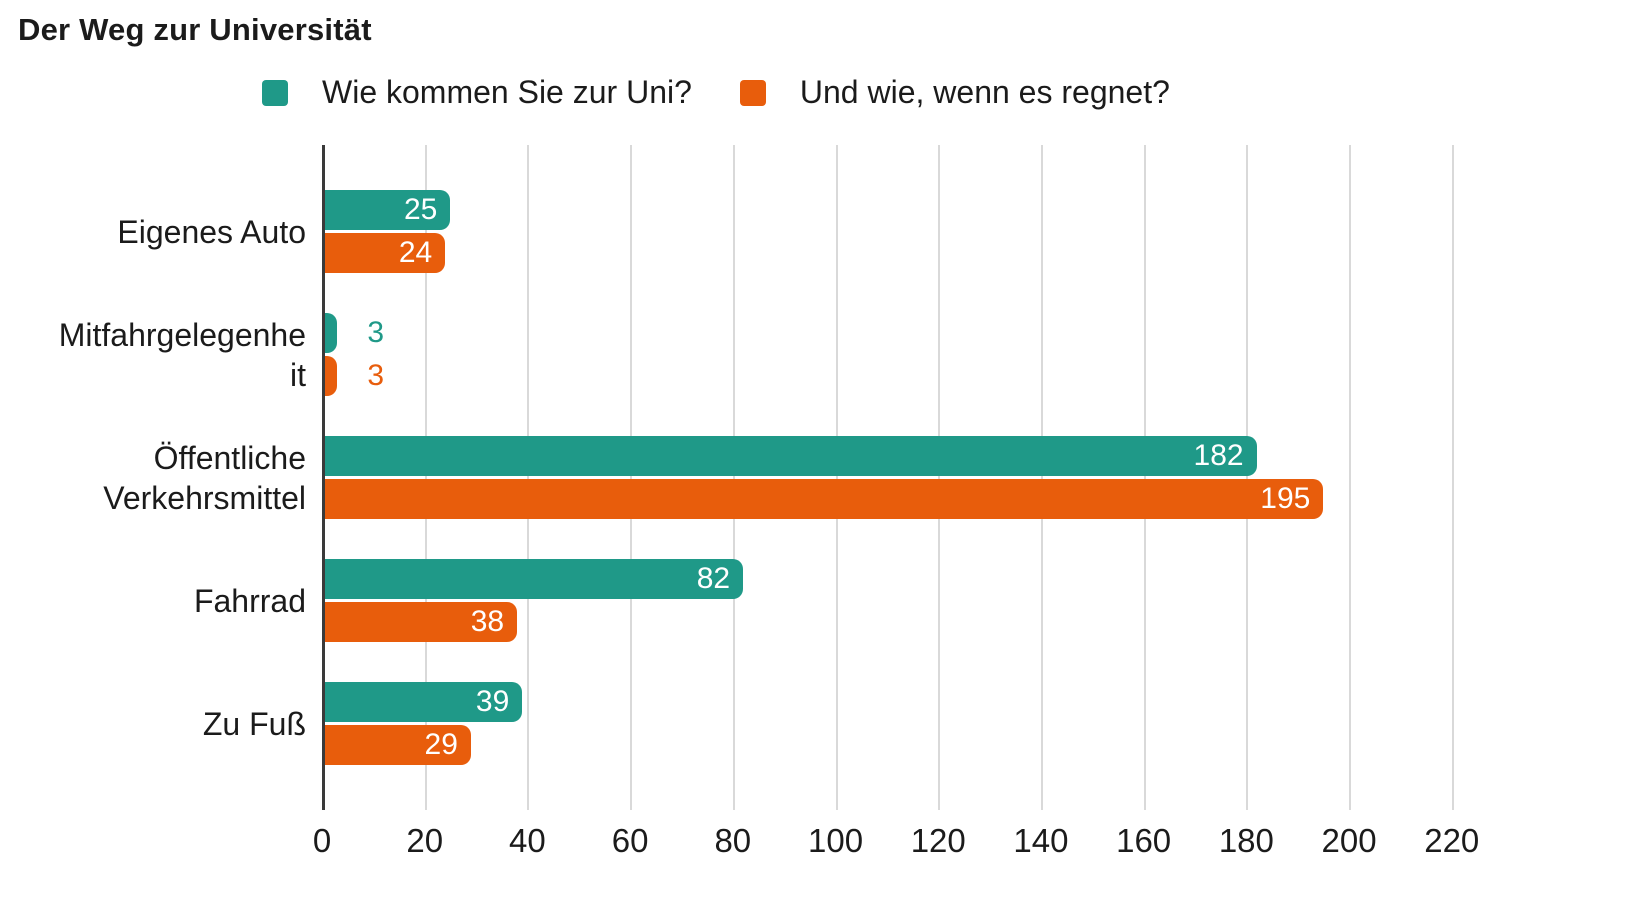  Describe the element at coordinates (441, 744) in the screenshot. I see `bar-value-label: 29` at that location.